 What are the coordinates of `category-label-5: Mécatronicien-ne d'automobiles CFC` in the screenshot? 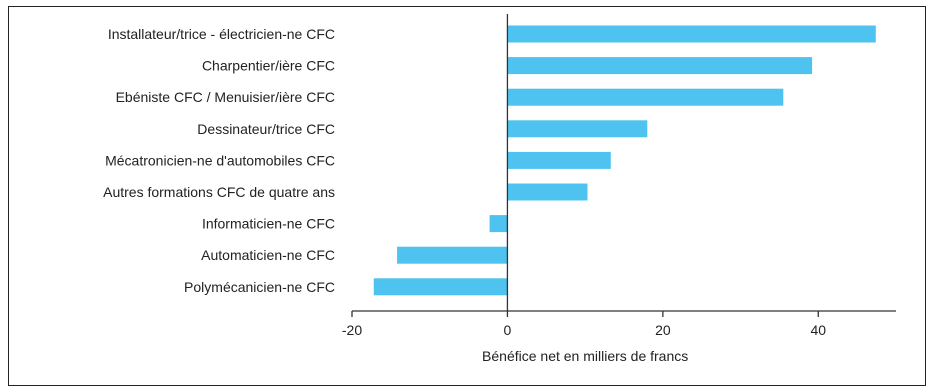 It's located at (220, 160).